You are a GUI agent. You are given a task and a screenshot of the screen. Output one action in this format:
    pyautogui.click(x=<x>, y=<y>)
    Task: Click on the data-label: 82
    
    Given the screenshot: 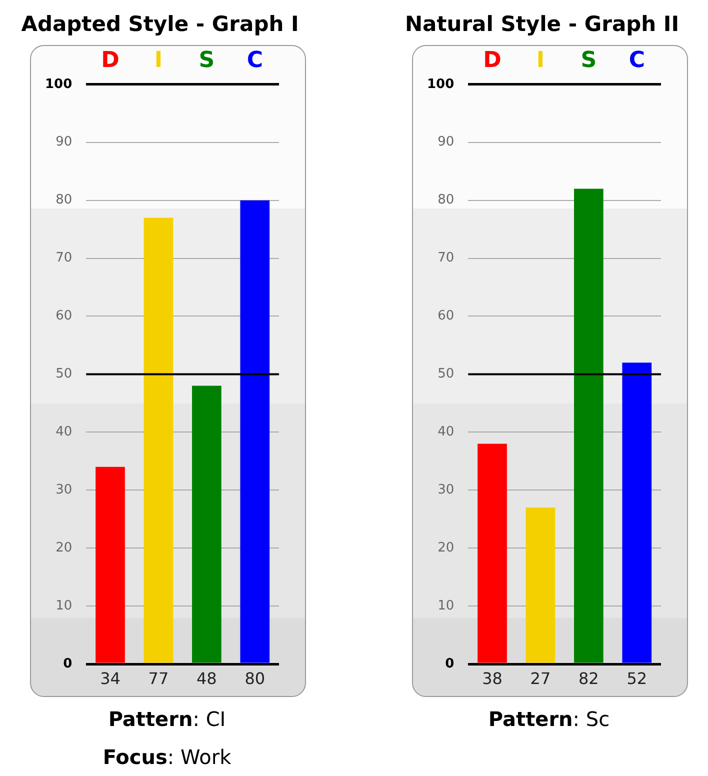 What is the action you would take?
    pyautogui.click(x=588, y=678)
    